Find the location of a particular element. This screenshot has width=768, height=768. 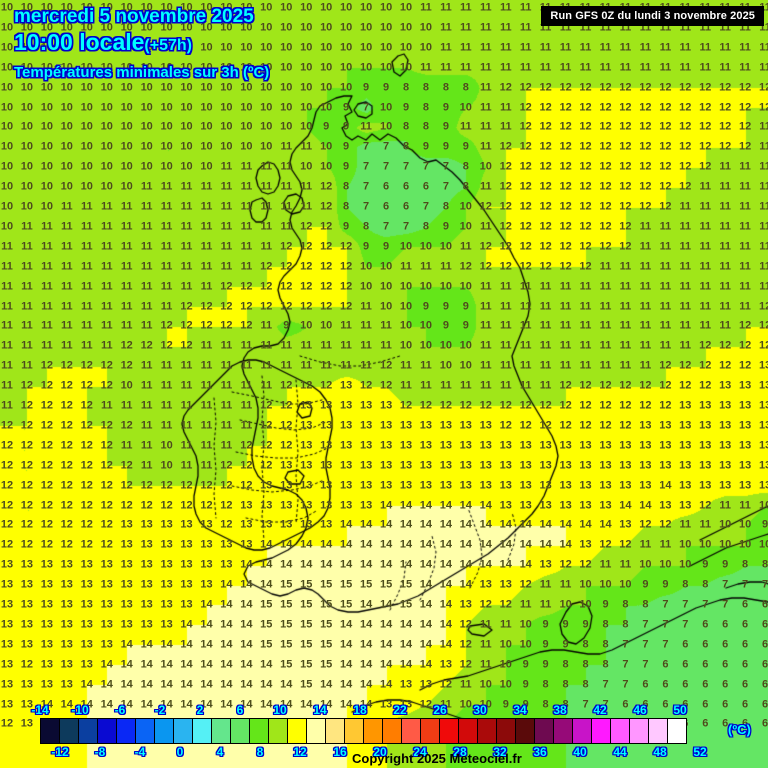

grid-temperature-value: 15 is located at coordinates (386, 584).